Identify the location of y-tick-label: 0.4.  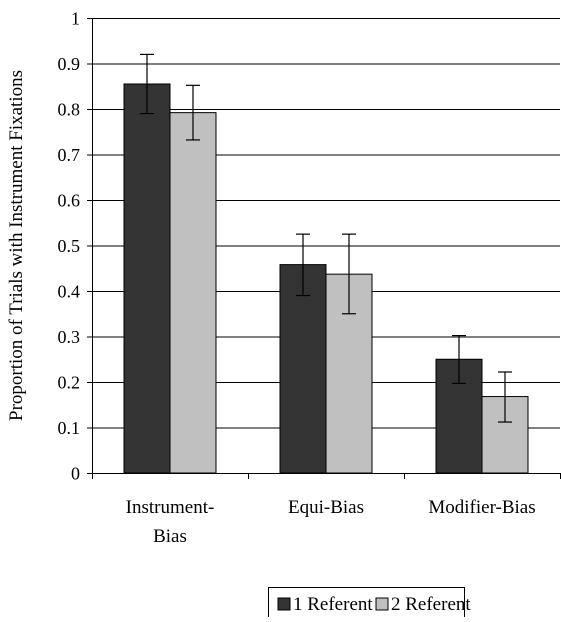
(69, 292).